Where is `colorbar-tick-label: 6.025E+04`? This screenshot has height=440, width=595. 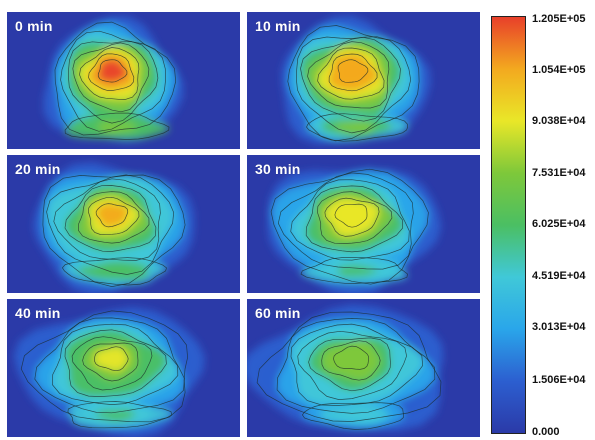 colorbar-tick-label: 6.025E+04 is located at coordinates (559, 224).